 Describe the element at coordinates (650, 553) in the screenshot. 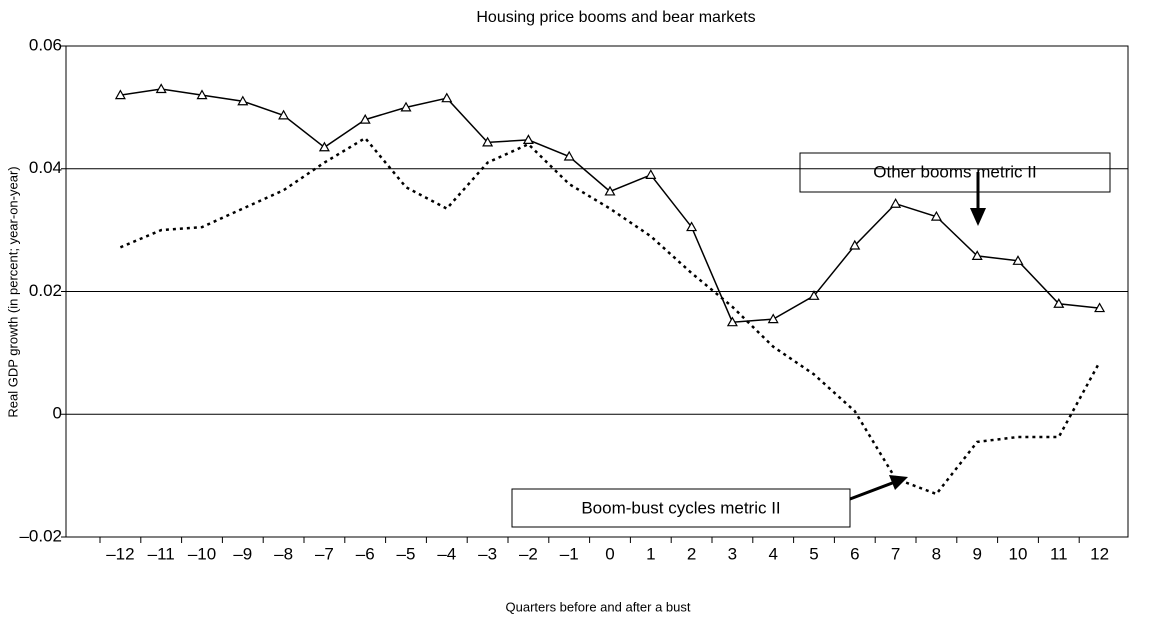

I see `x-tick-label: 1` at that location.